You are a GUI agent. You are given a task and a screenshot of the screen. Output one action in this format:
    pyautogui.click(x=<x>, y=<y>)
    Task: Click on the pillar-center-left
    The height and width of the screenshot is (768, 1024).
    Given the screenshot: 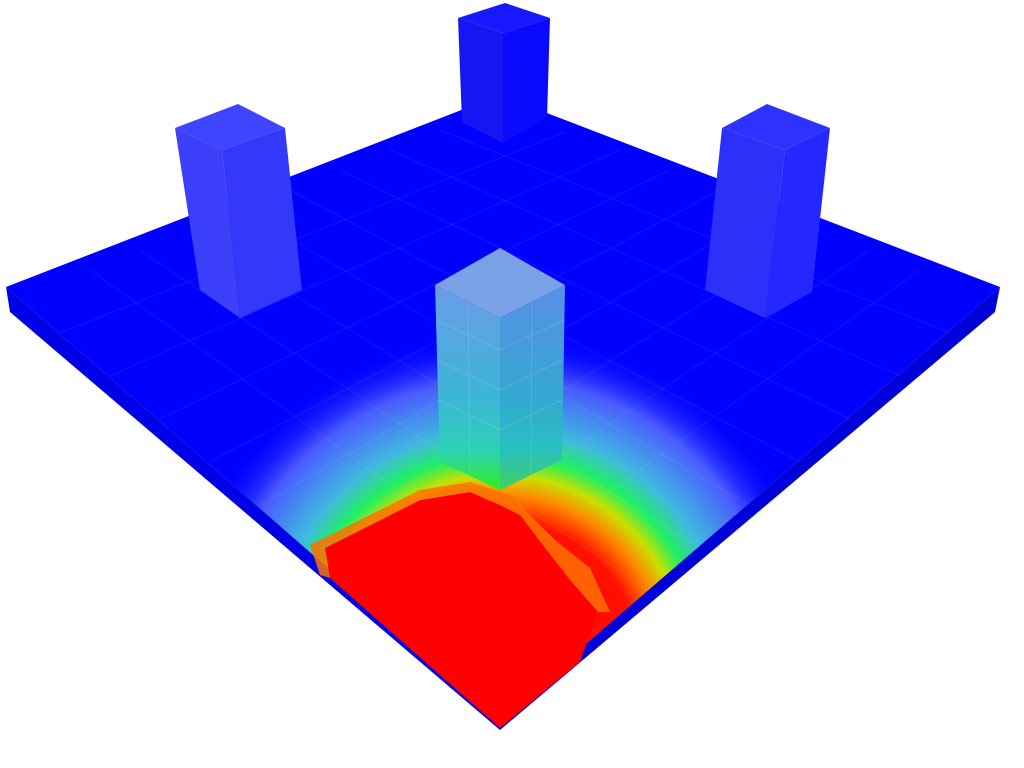 What is the action you would take?
    pyautogui.click(x=467, y=387)
    